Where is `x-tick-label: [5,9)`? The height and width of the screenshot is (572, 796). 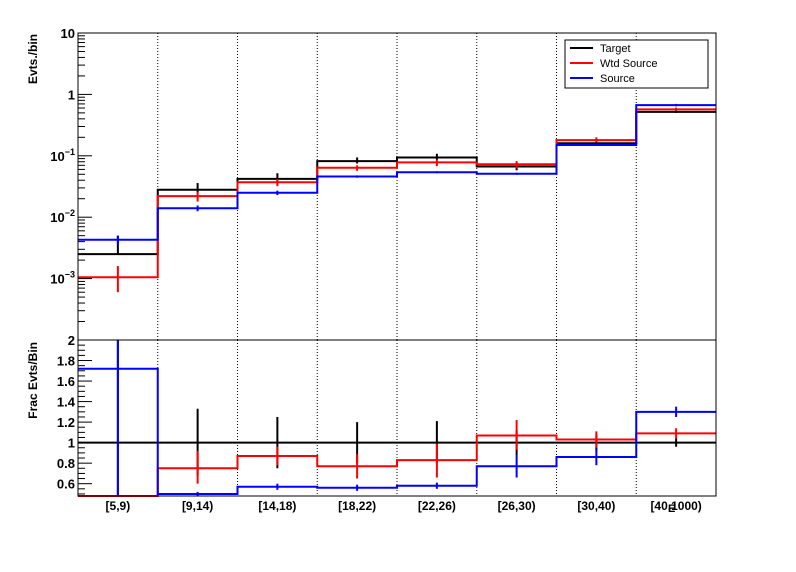 x-tick-label: [5,9) is located at coordinates (118, 506).